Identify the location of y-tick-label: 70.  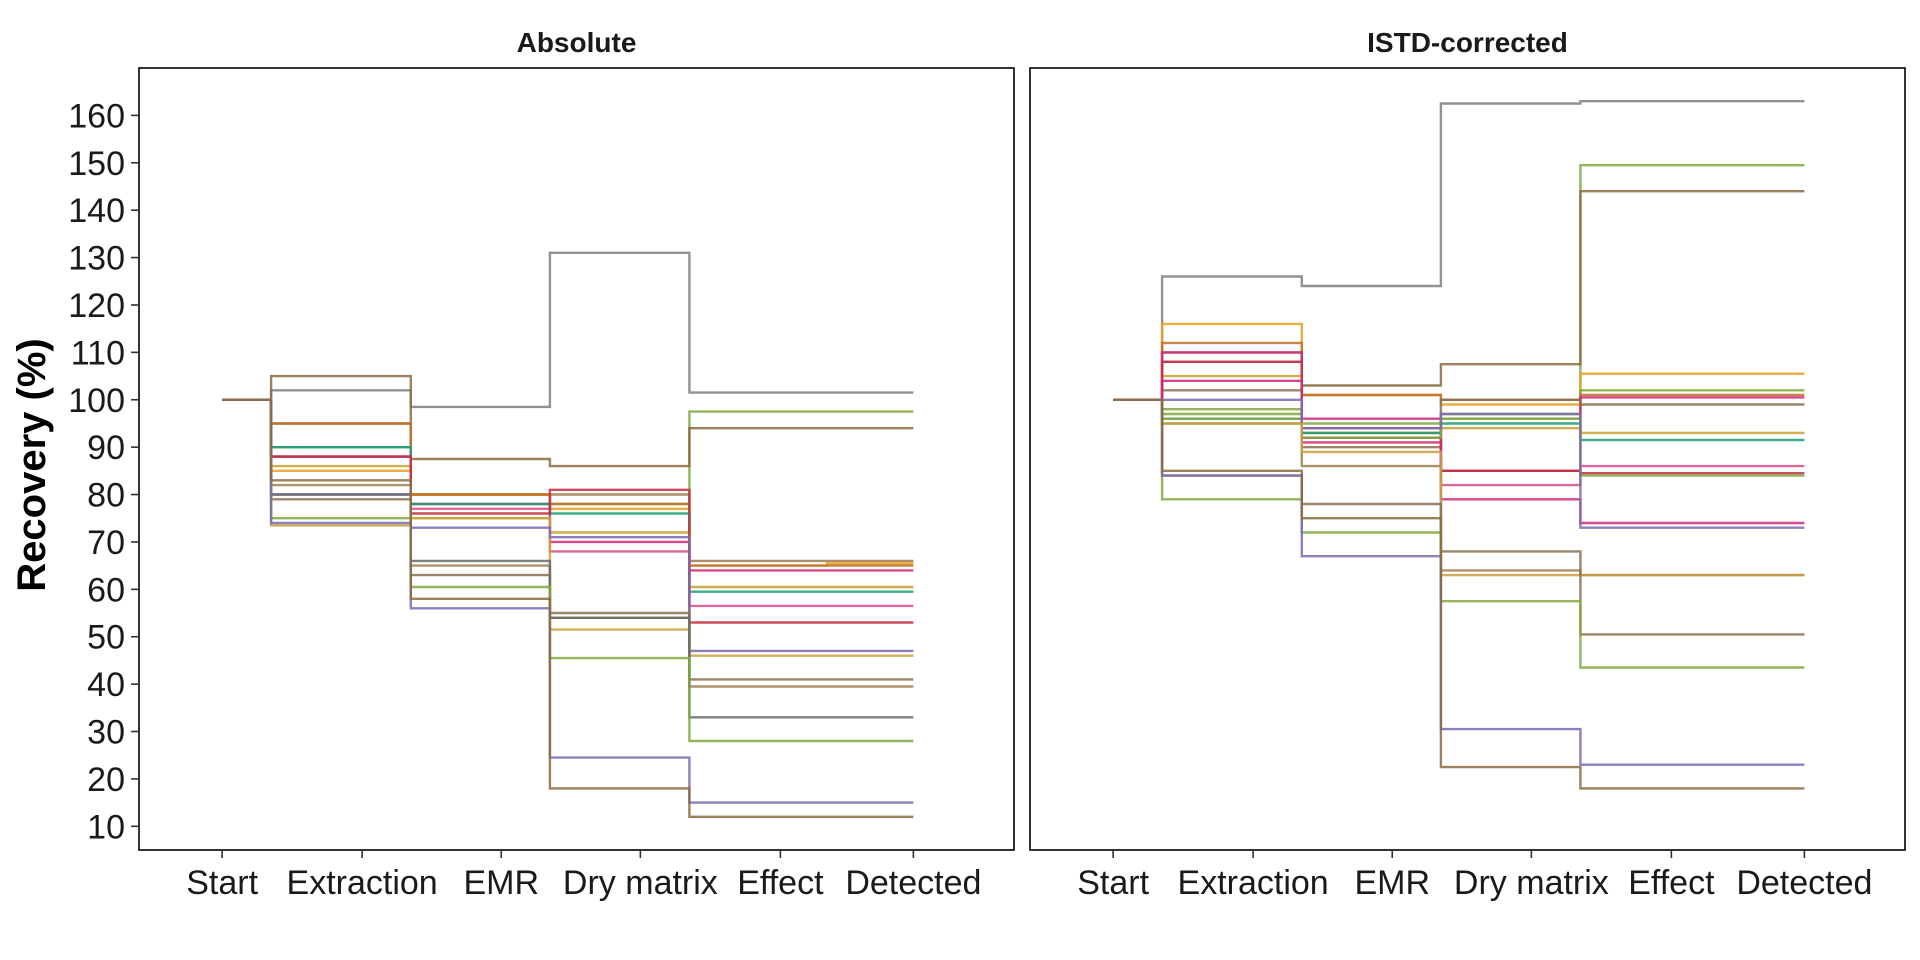
(106, 543).